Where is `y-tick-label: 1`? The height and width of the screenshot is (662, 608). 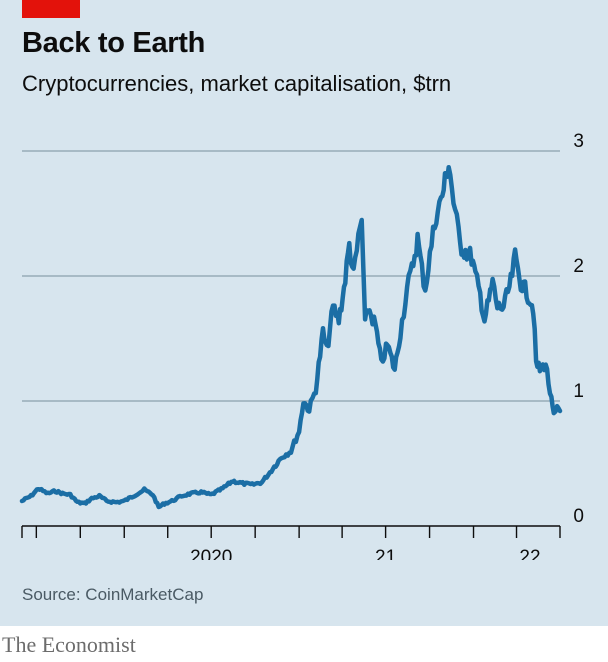 y-tick-label: 1 is located at coordinates (578, 391).